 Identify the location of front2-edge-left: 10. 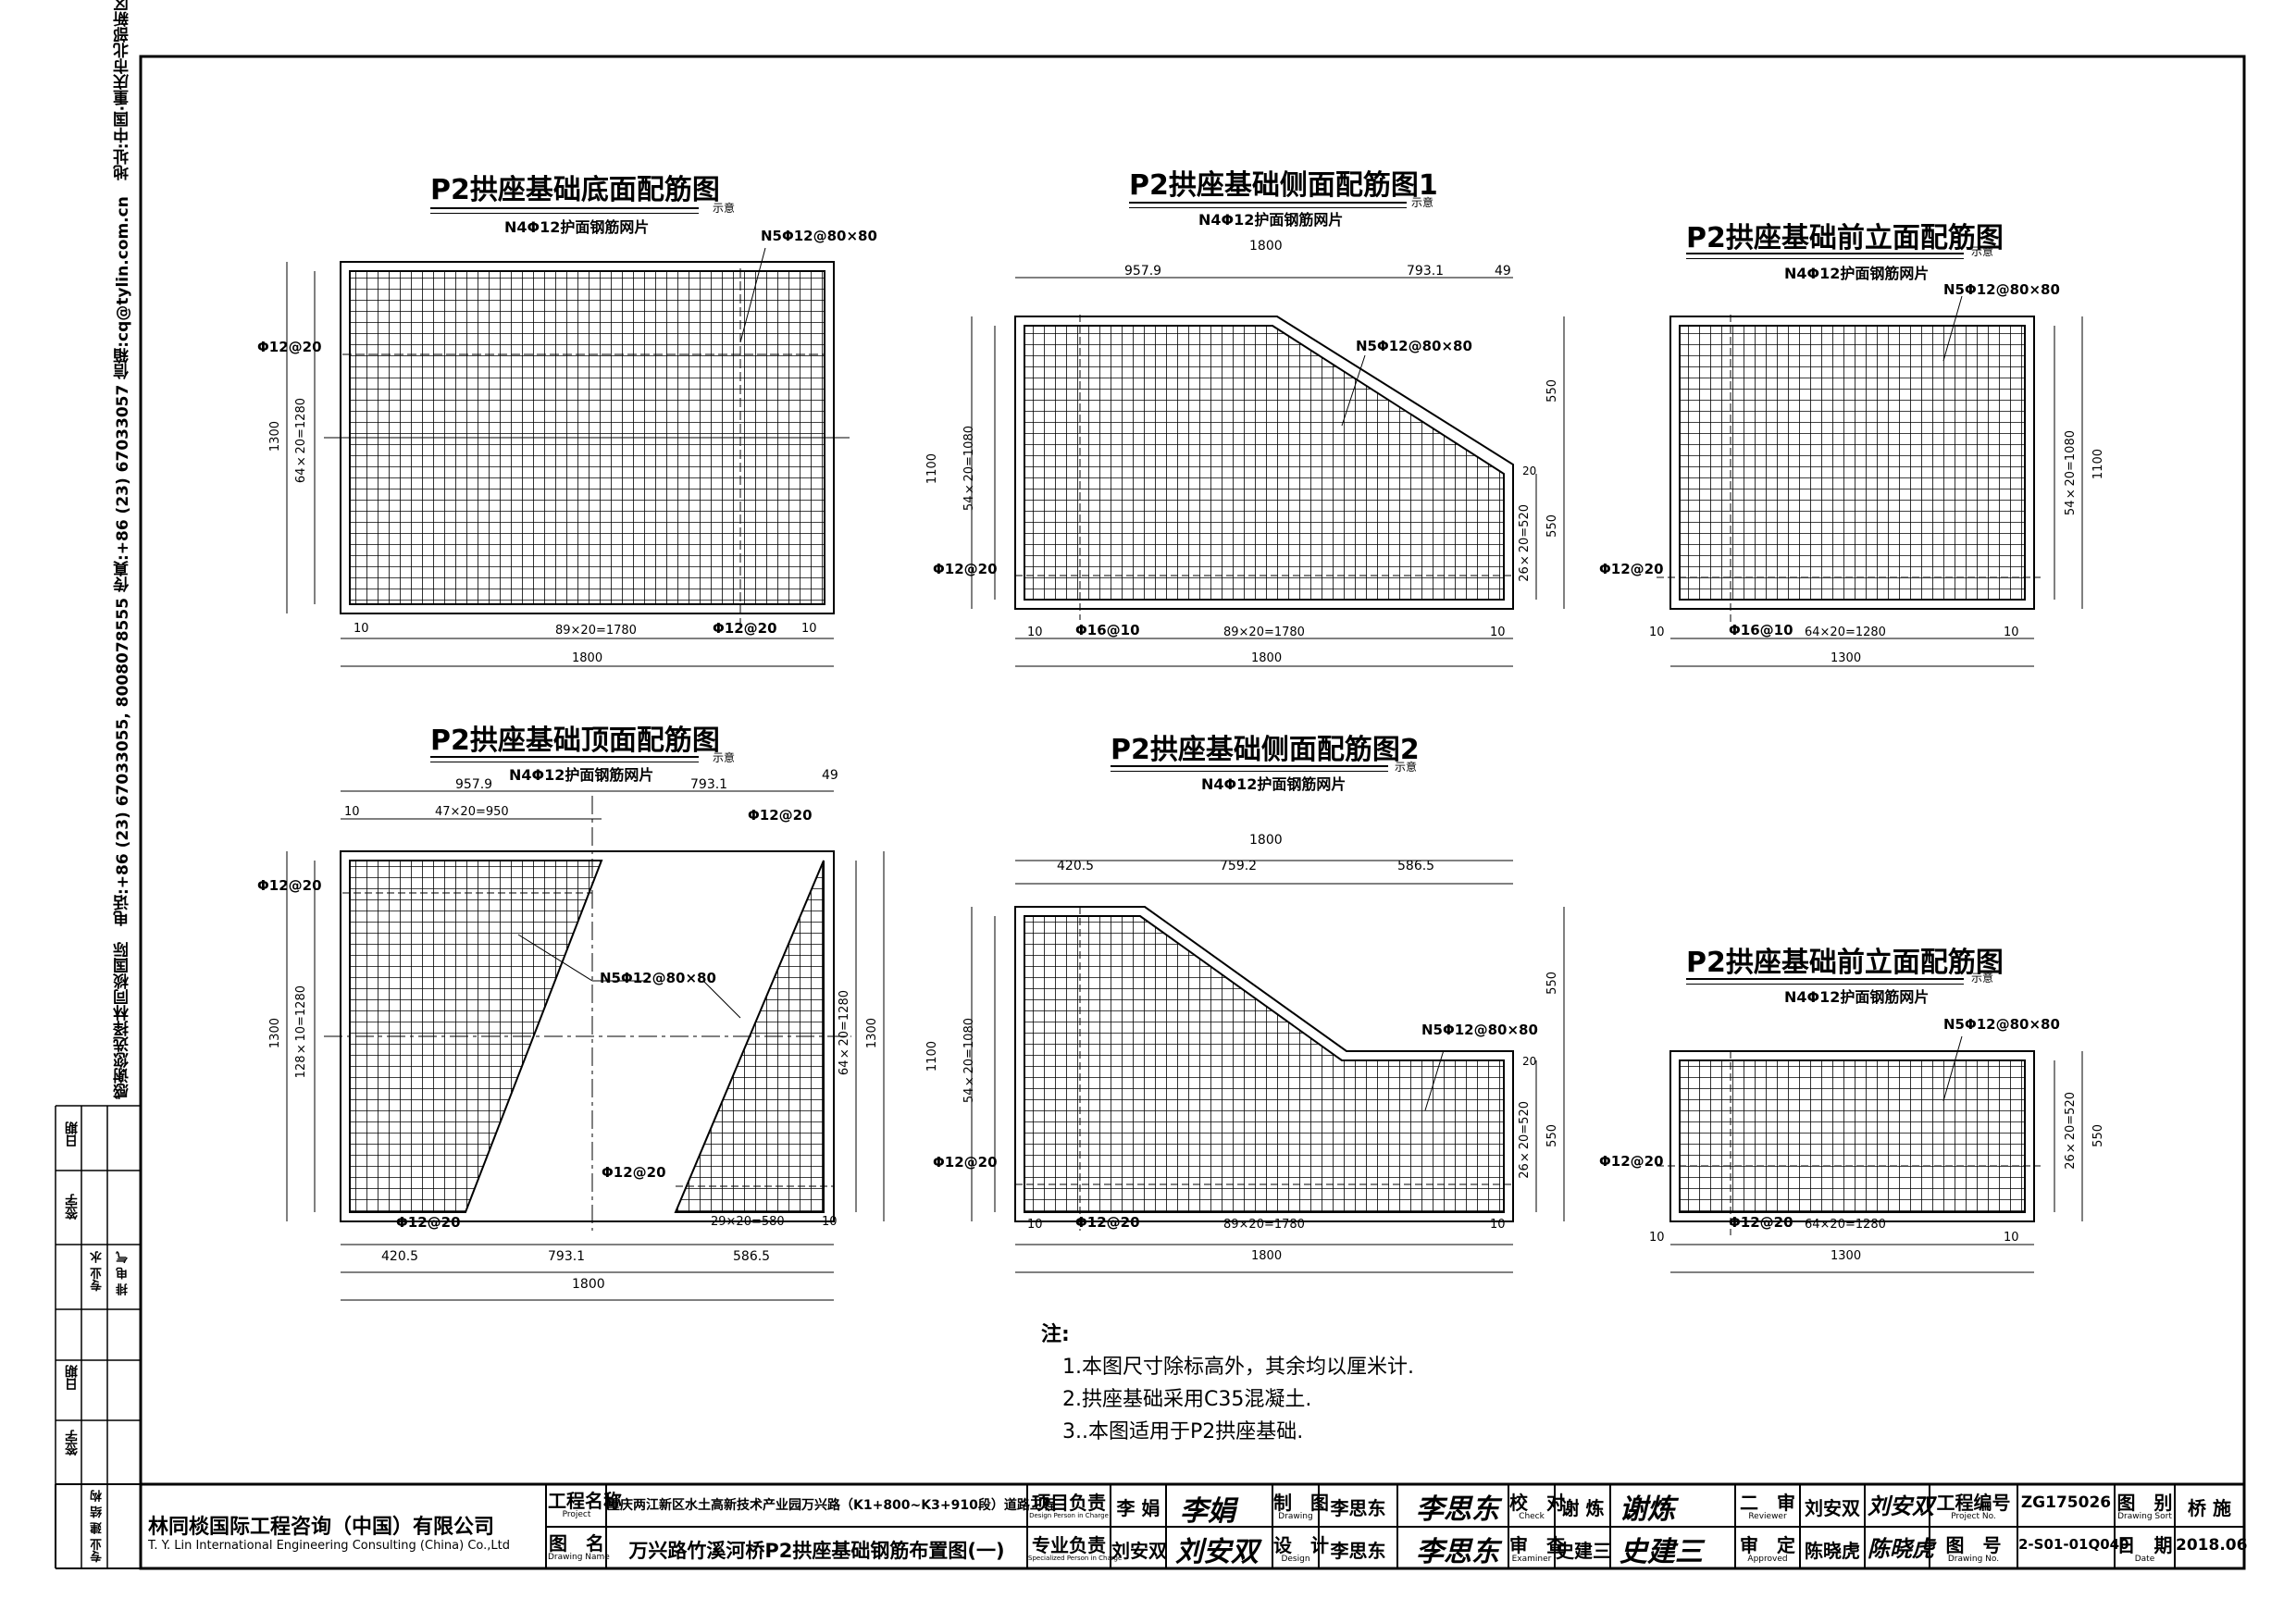
(1657, 1238).